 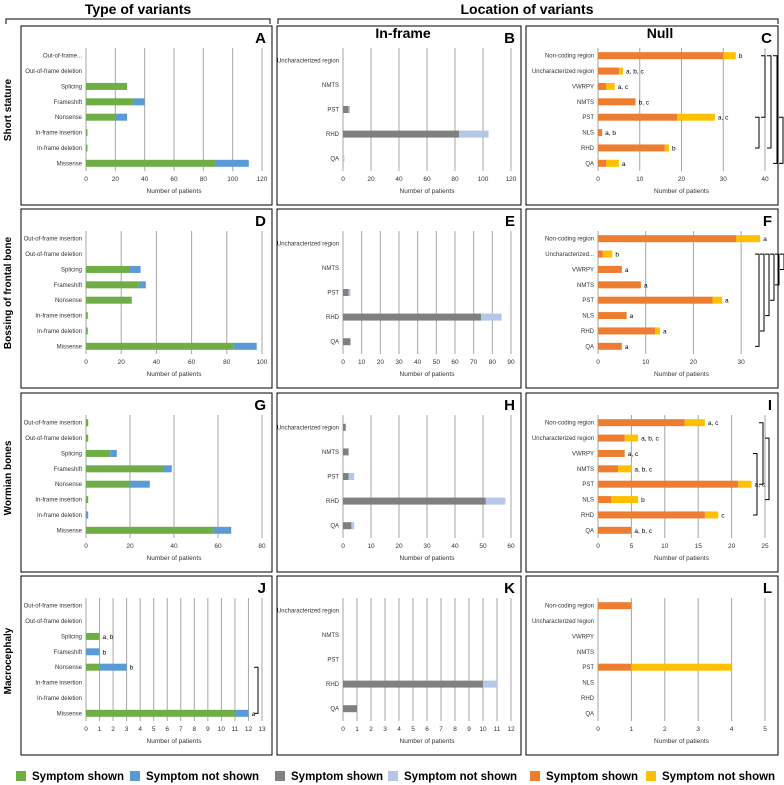 What do you see at coordinates (138, 21) in the screenshot?
I see `header-bracket-type` at bounding box center [138, 21].